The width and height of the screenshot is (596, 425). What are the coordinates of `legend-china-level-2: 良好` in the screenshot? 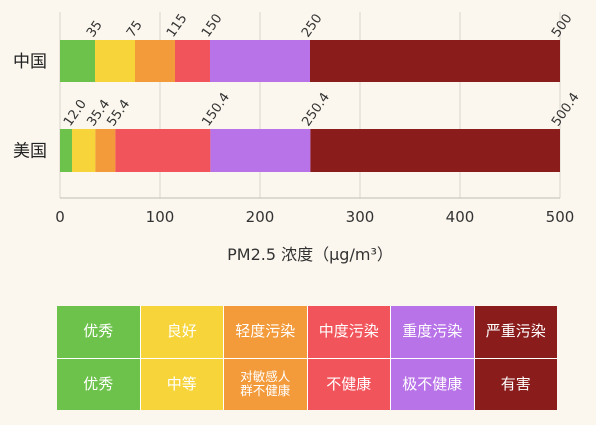 It's located at (181, 332).